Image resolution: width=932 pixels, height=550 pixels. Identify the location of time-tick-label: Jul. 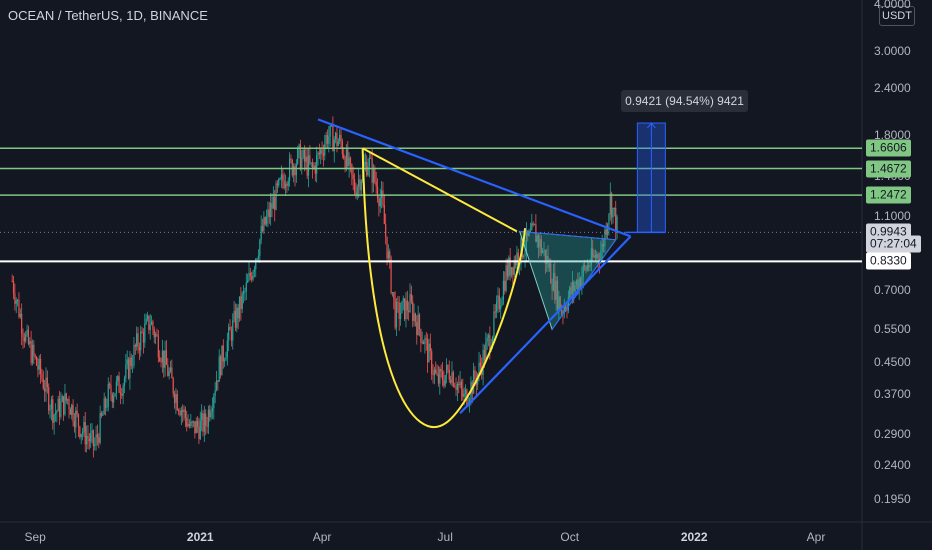
(445, 537).